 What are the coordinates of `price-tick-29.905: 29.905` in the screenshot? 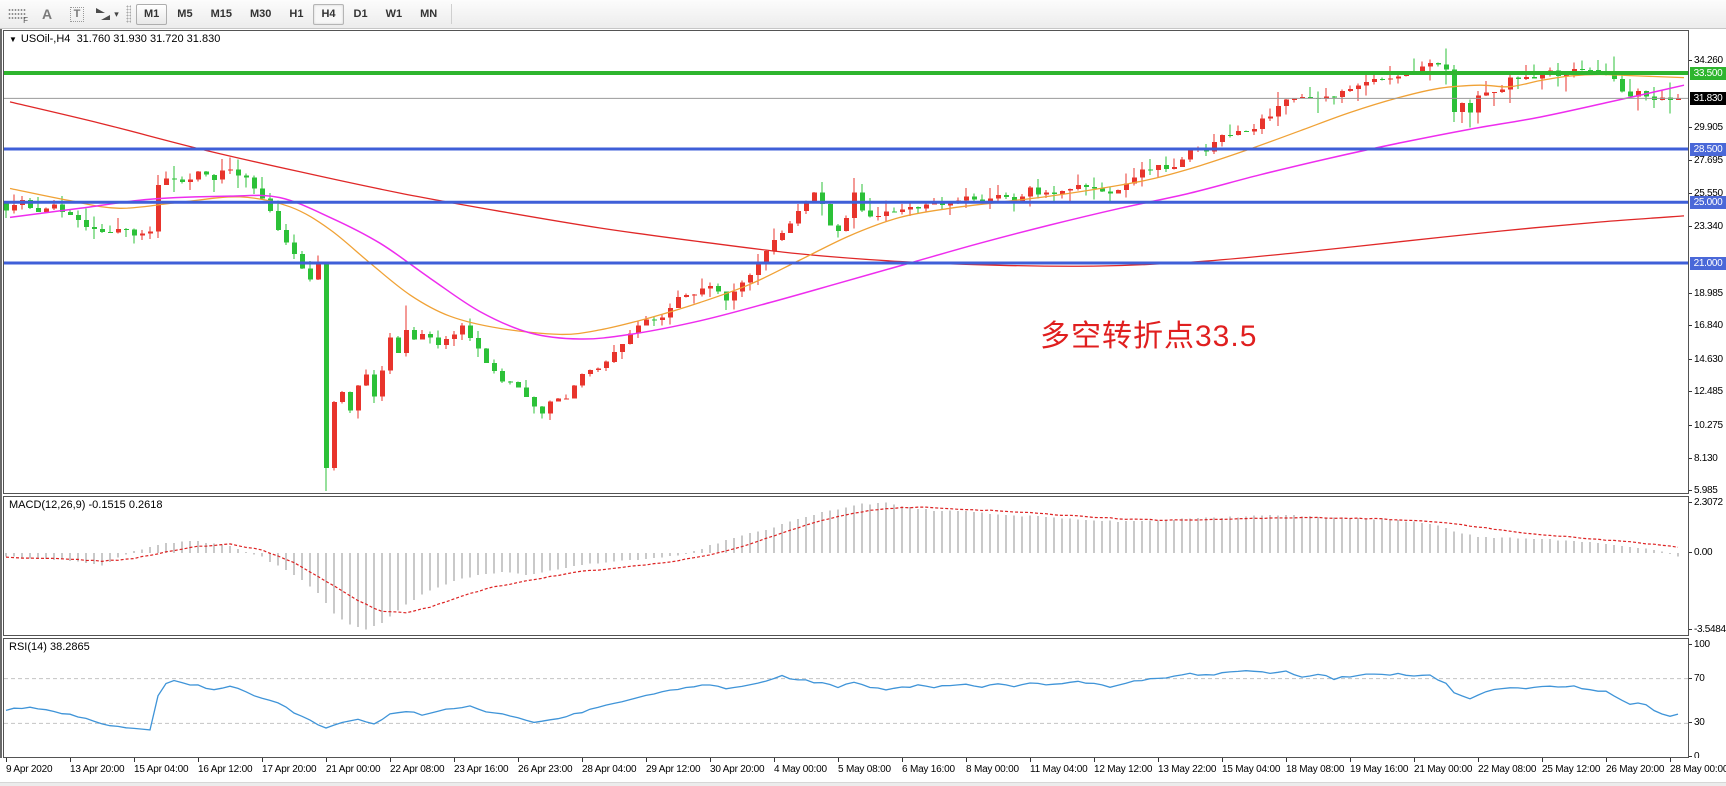 It's located at (1707, 128).